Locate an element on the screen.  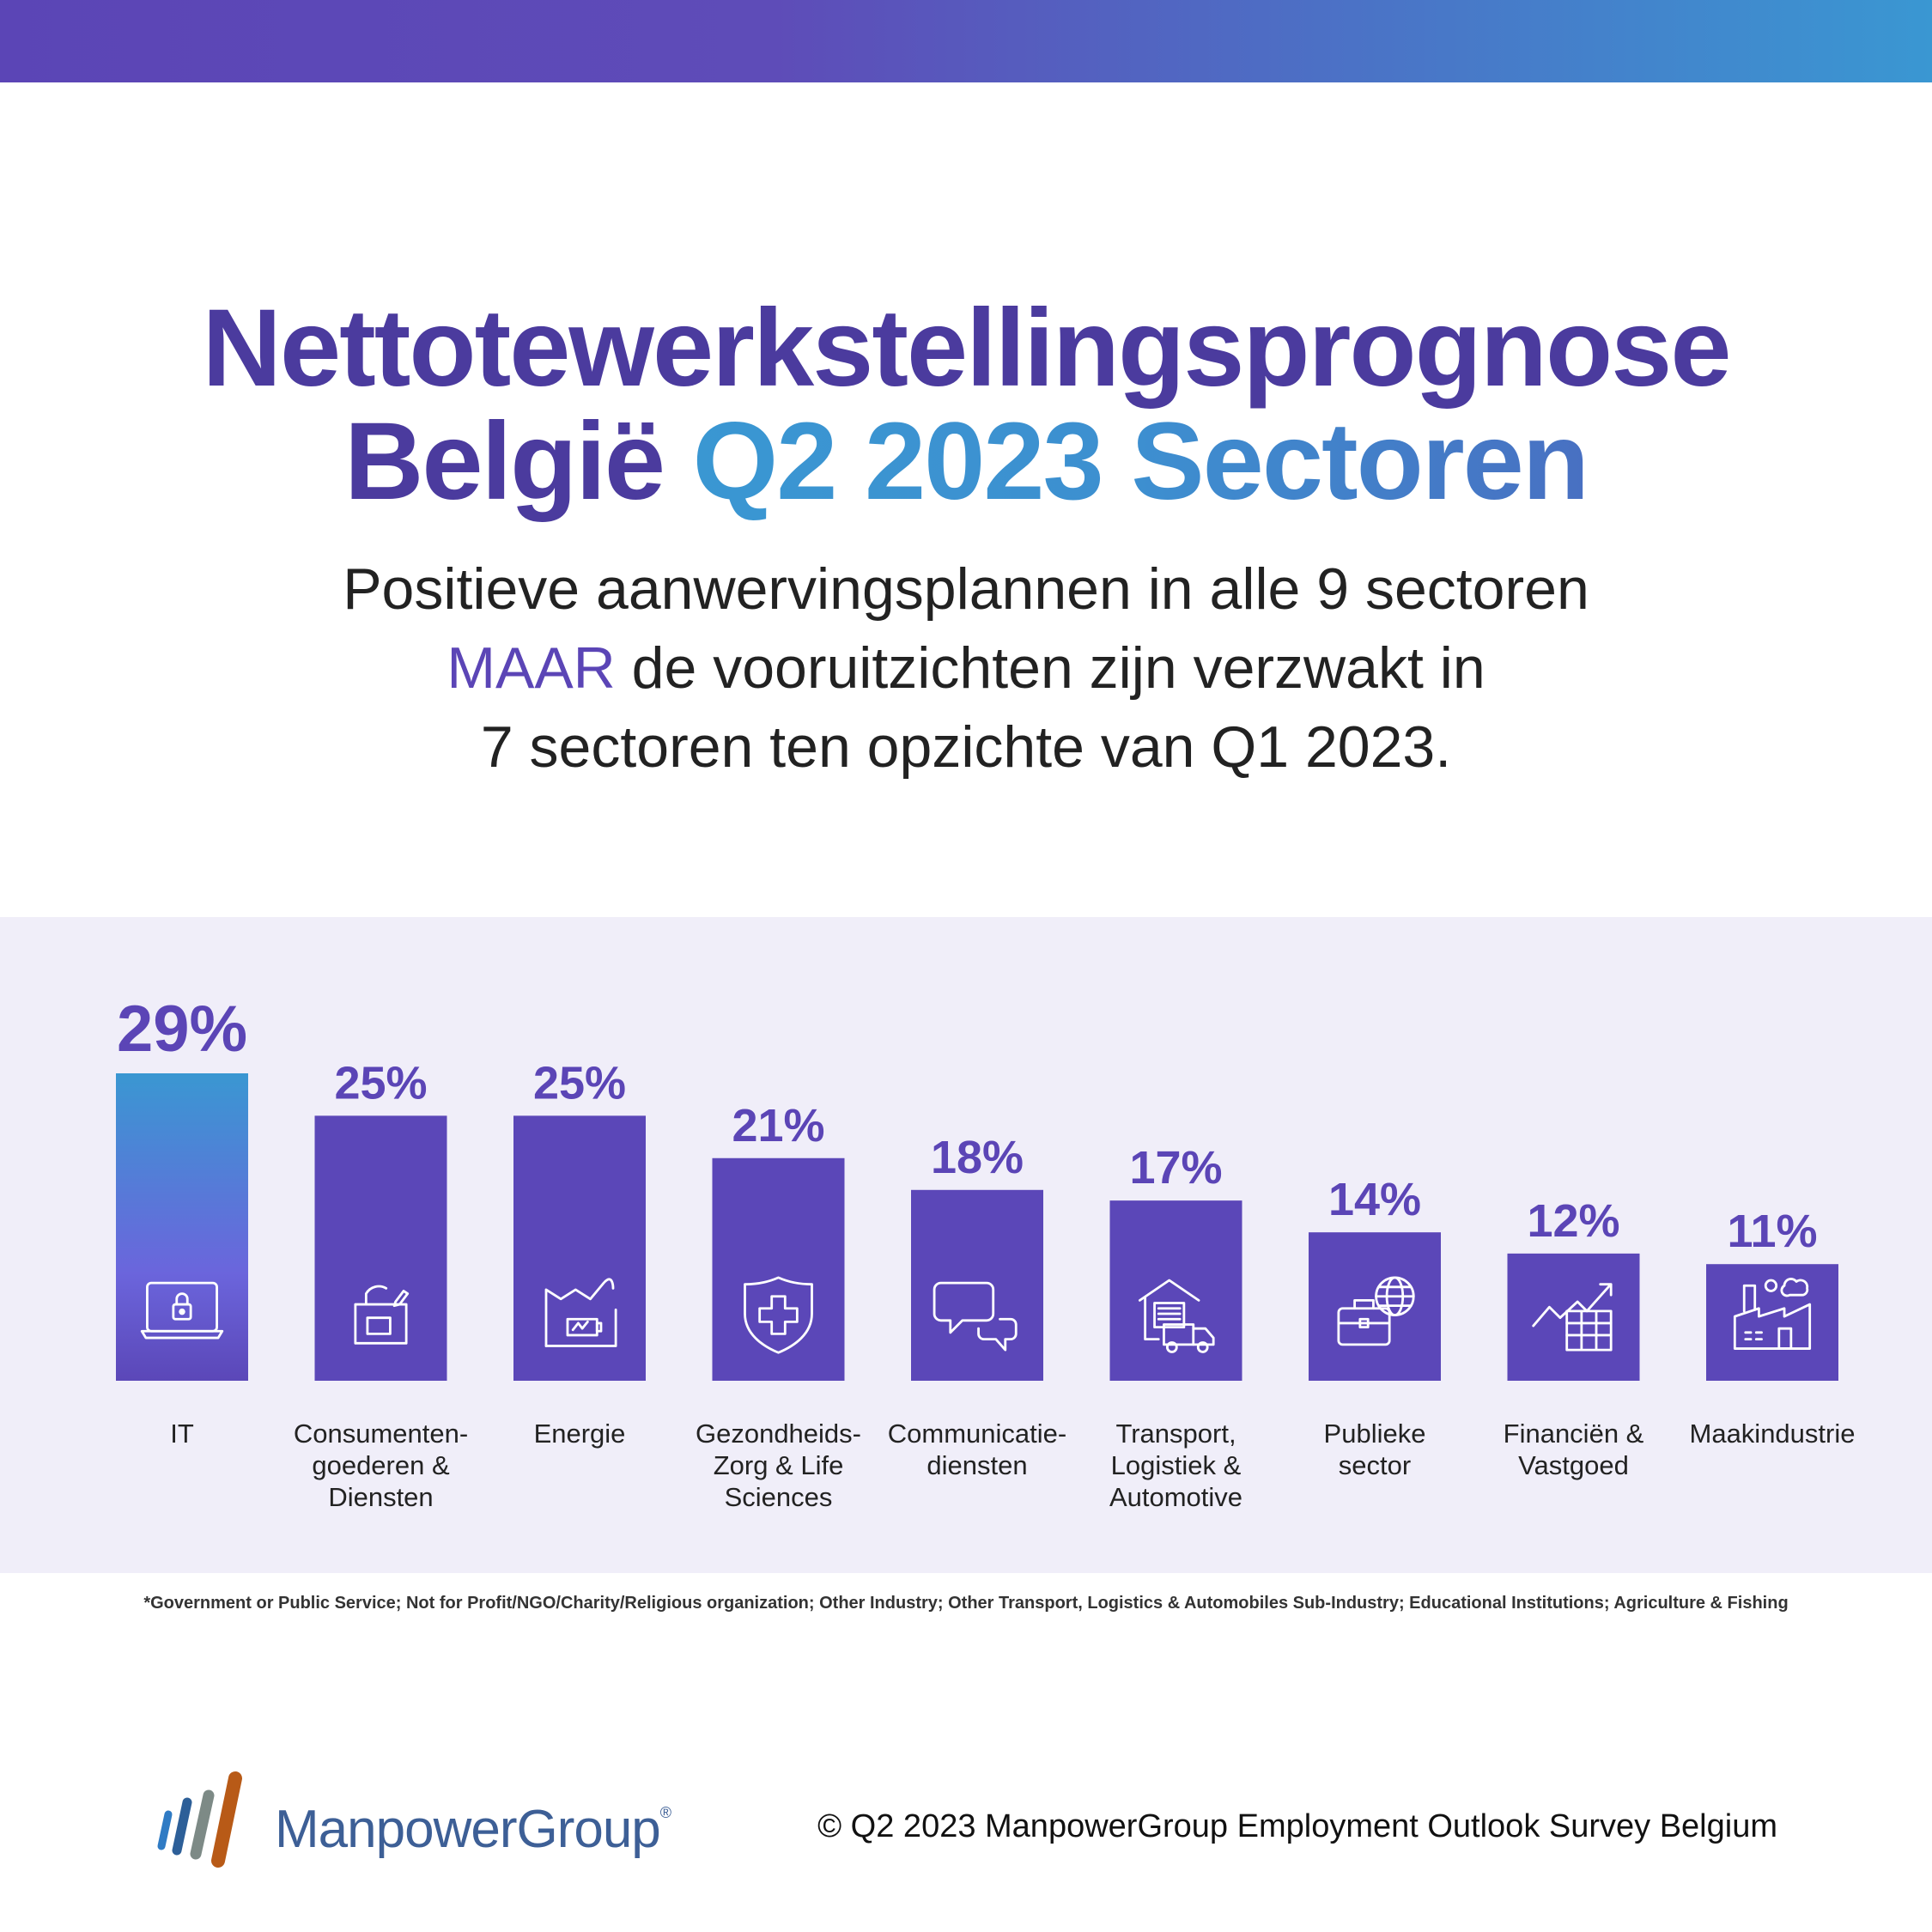
category-label: Communicatie-diensten is located at coordinates (977, 1449).